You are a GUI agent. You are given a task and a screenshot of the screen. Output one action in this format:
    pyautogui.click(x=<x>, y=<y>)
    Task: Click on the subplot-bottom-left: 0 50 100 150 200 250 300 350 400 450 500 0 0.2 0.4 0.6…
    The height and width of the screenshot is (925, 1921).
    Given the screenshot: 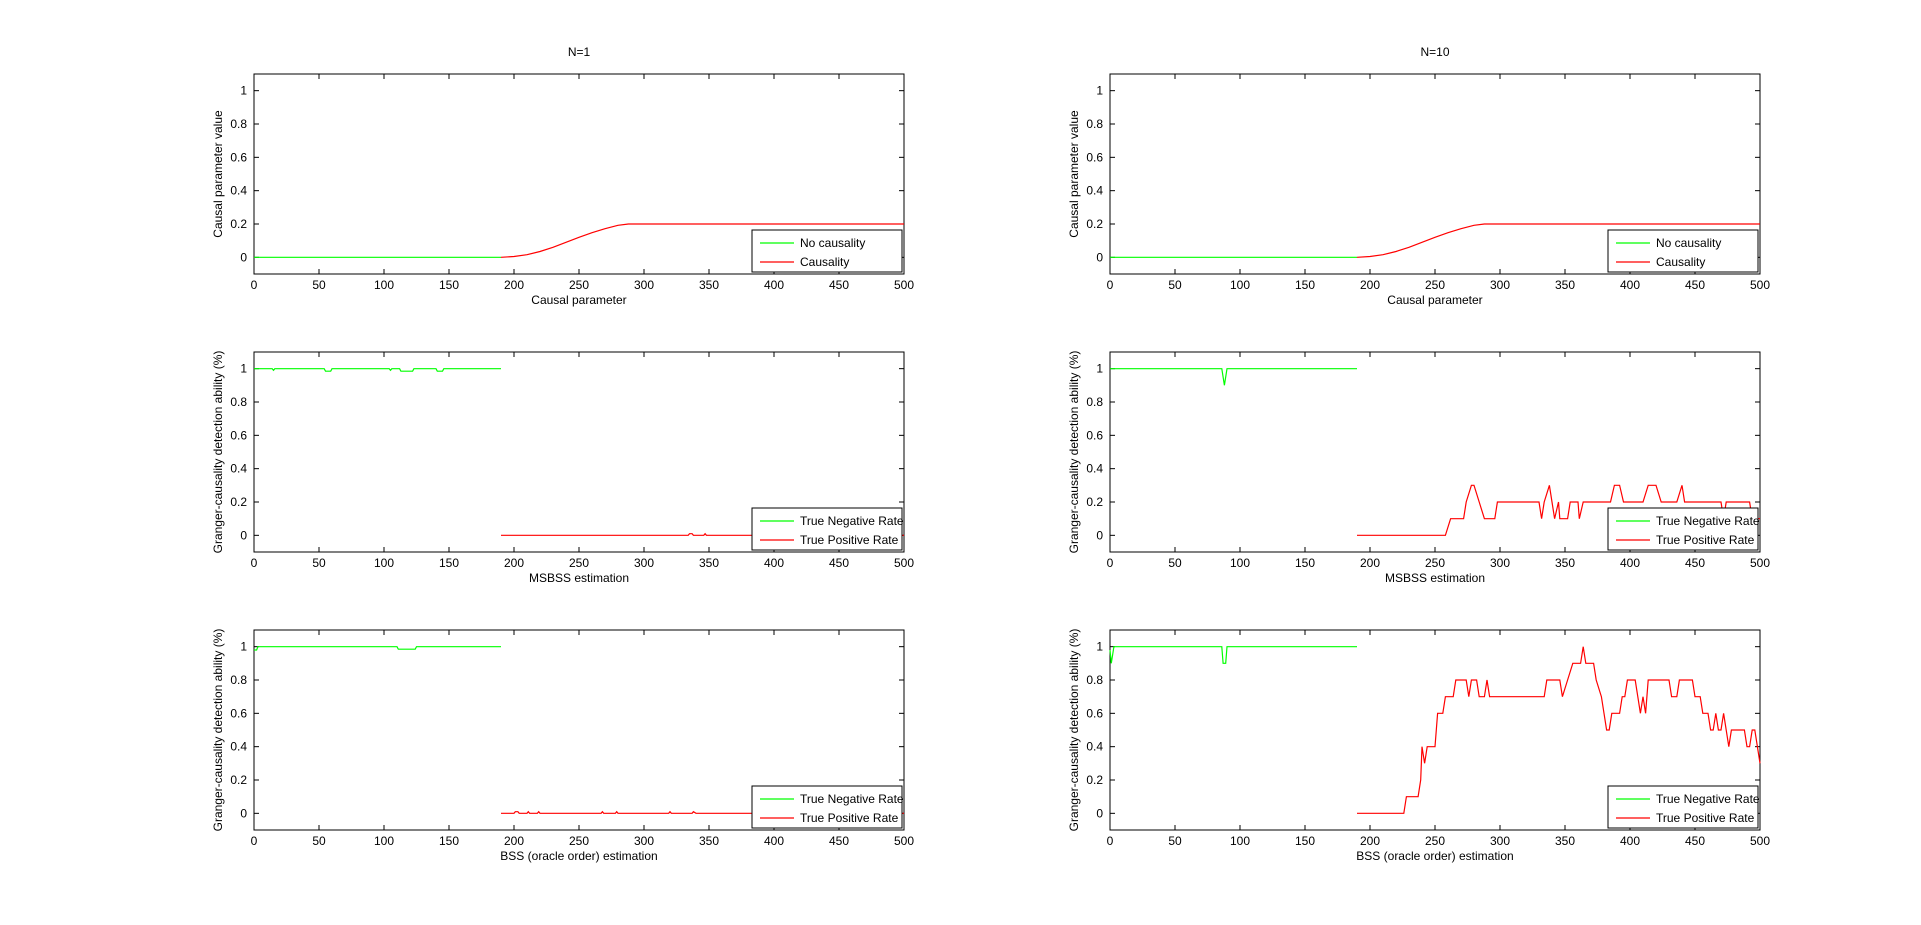 What is the action you would take?
    pyautogui.click(x=562, y=746)
    